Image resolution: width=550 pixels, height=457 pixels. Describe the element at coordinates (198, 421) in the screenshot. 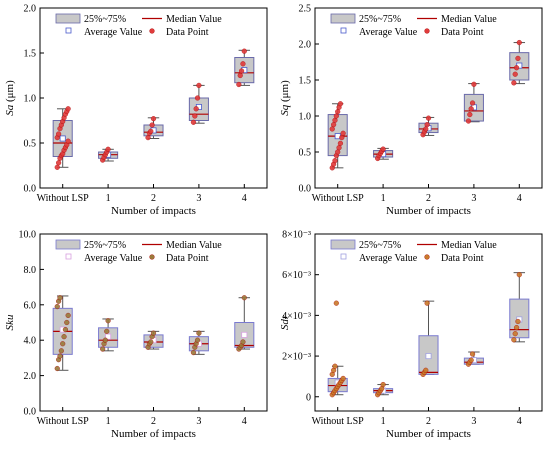

I see `x-tick-label: 3` at that location.